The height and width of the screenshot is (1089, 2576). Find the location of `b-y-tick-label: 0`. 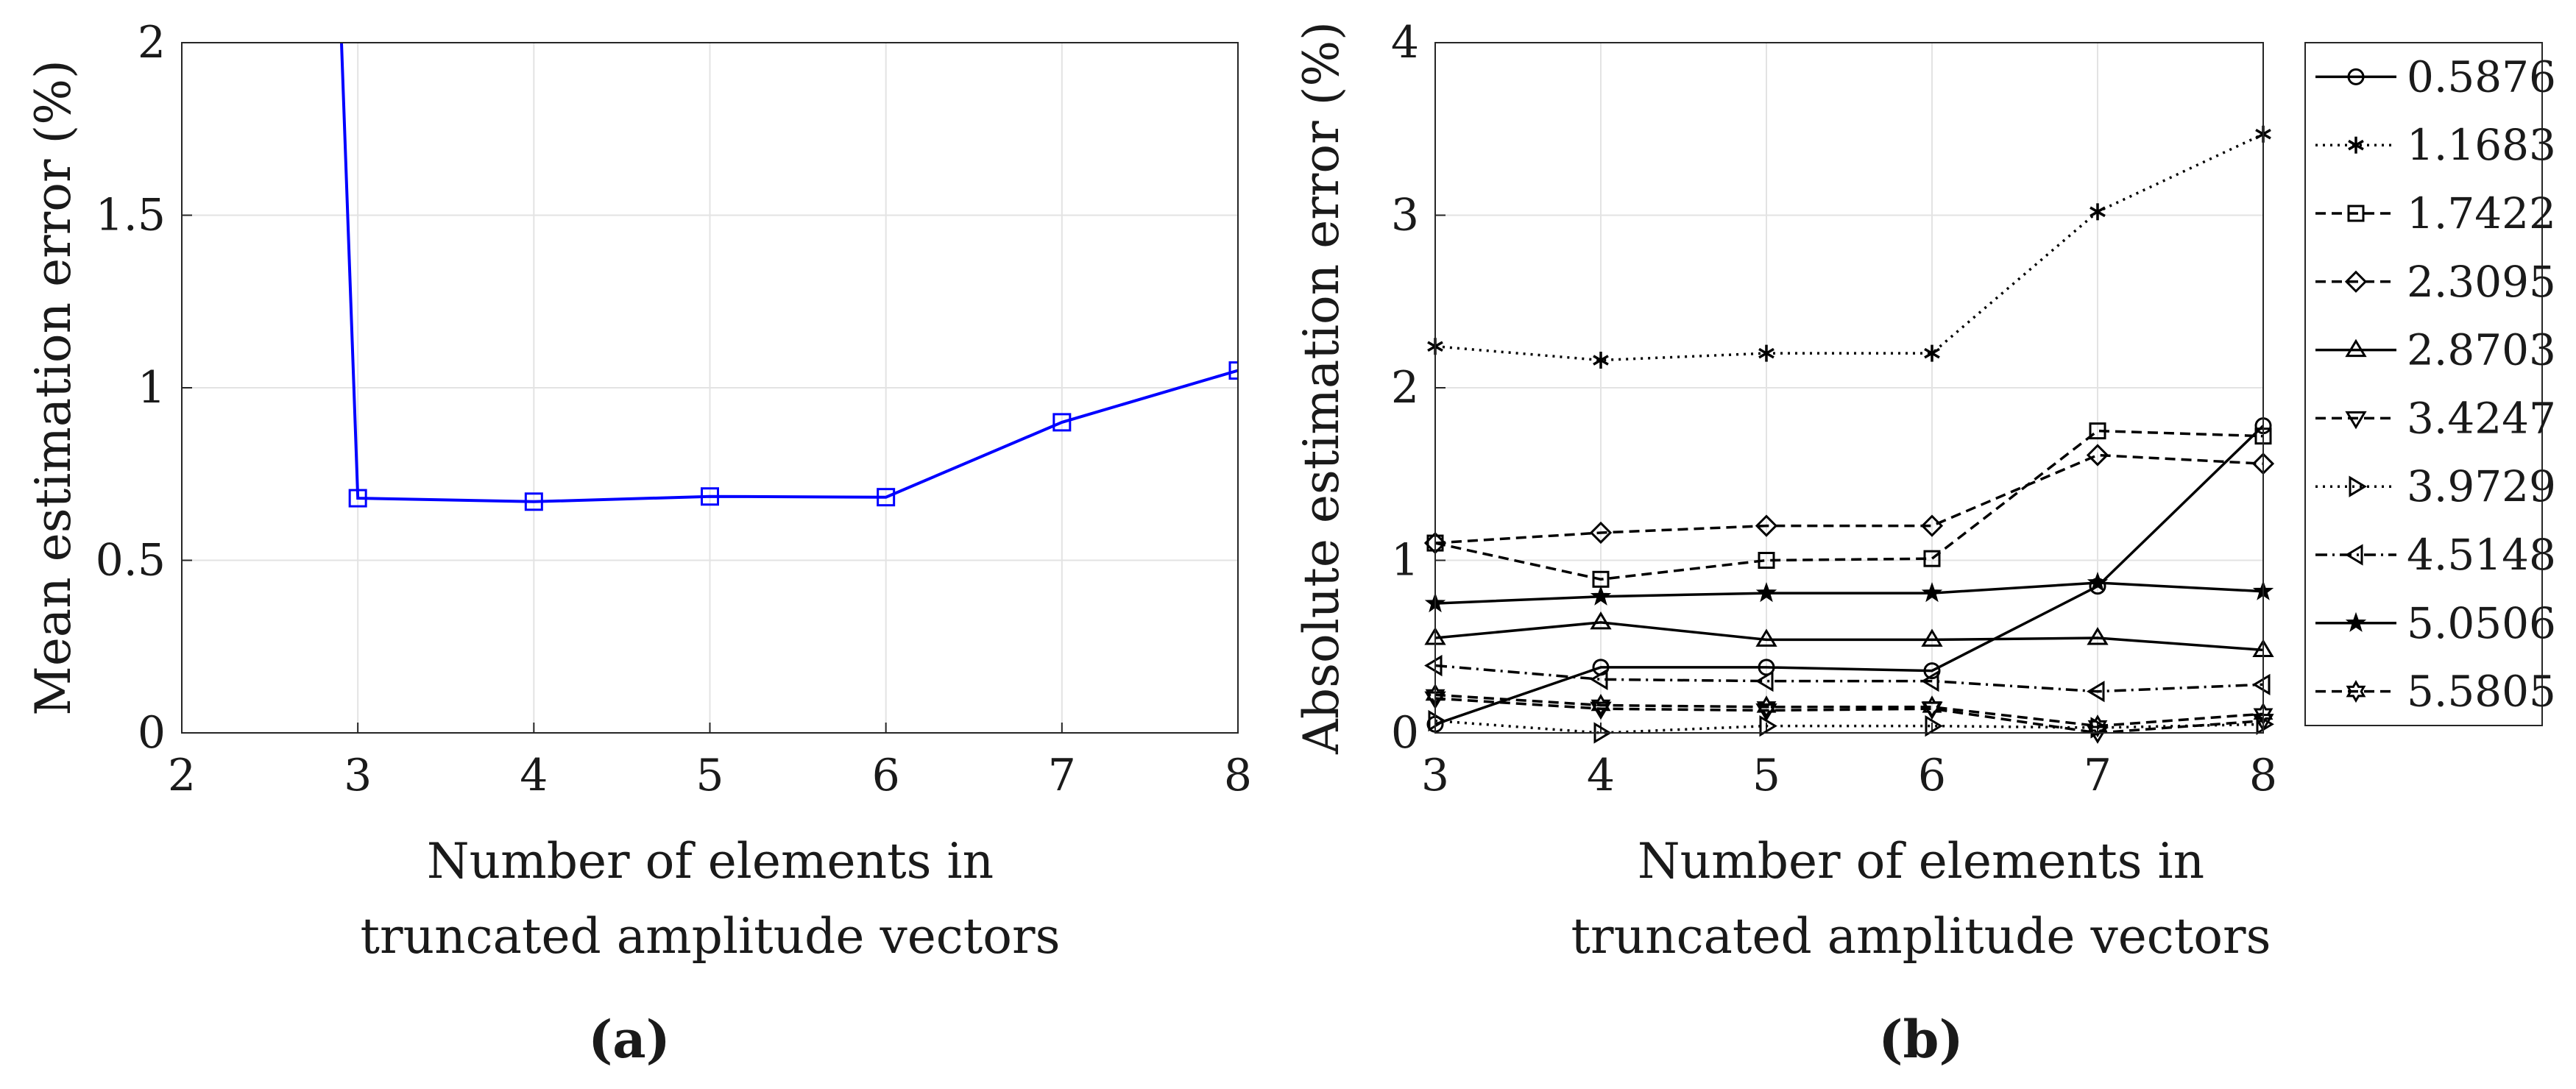

b-y-tick-label: 0 is located at coordinates (1405, 733).